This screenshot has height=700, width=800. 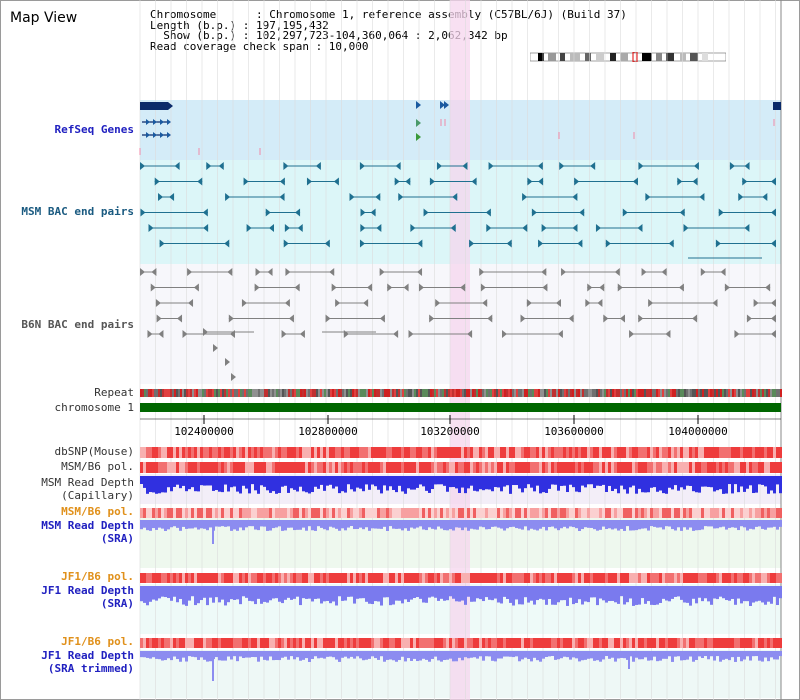 What do you see at coordinates (114, 392) in the screenshot?
I see `repeat-label: Repeat` at bounding box center [114, 392].